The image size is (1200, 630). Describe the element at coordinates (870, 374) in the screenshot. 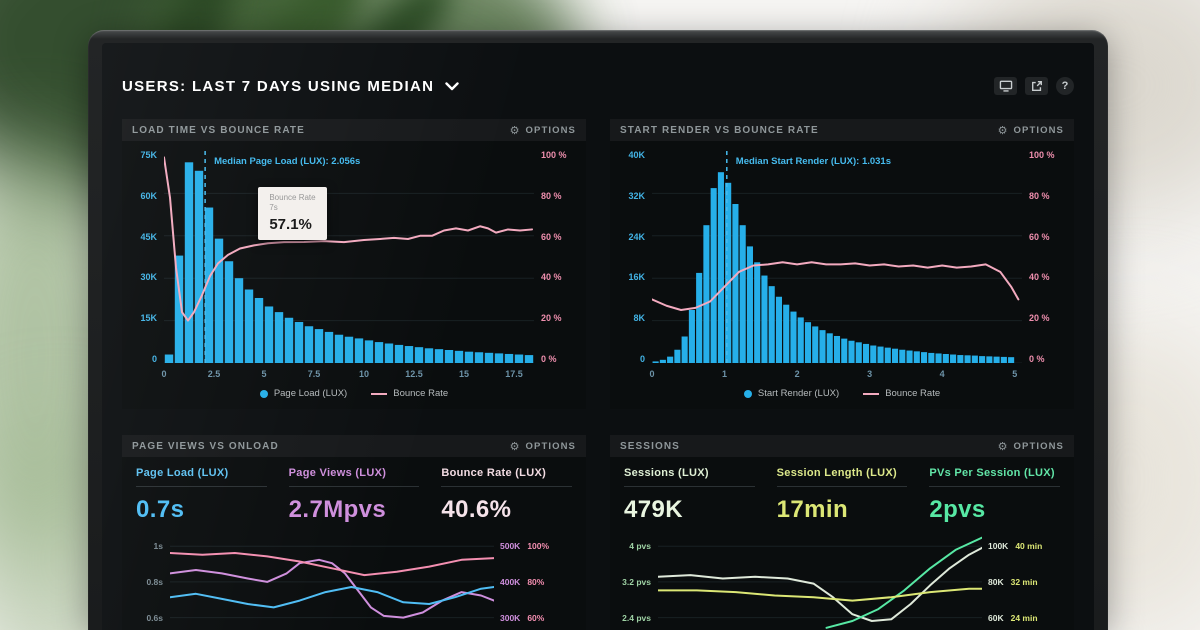

I see `axis-tick: 3` at that location.